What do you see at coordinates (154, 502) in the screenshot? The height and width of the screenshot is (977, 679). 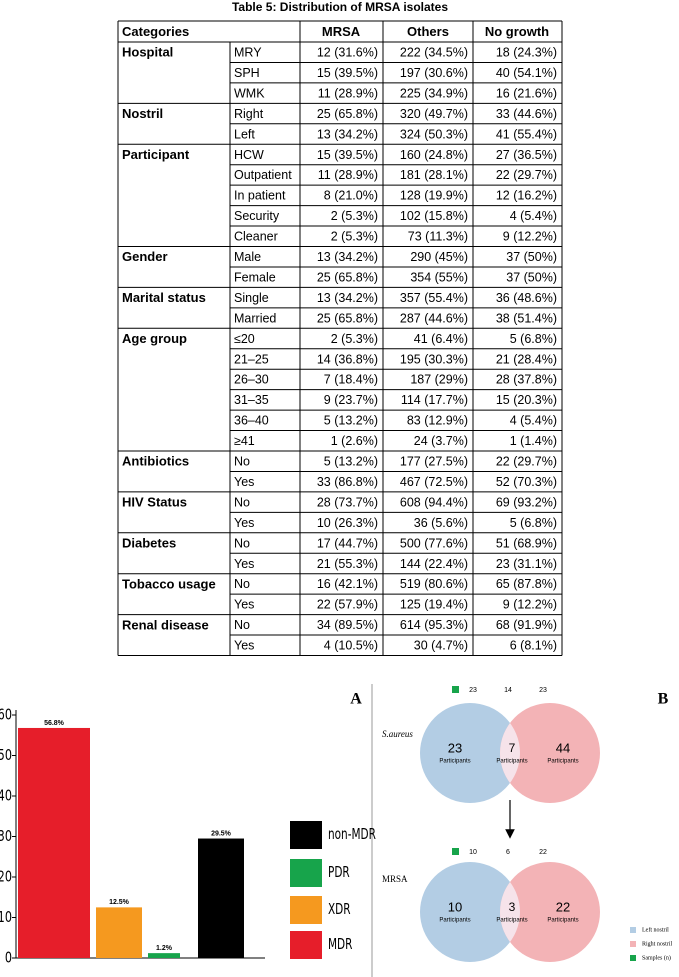 I see `category: HIV Status` at bounding box center [154, 502].